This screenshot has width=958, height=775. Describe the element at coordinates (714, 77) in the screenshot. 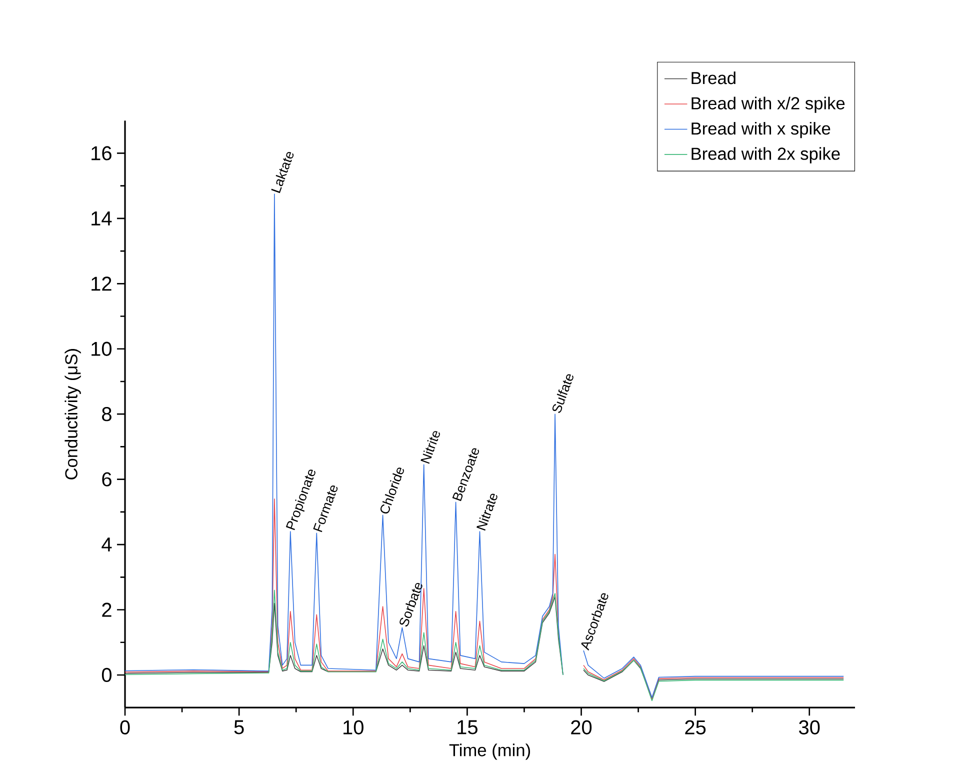

I see `legend-label: Bread` at that location.